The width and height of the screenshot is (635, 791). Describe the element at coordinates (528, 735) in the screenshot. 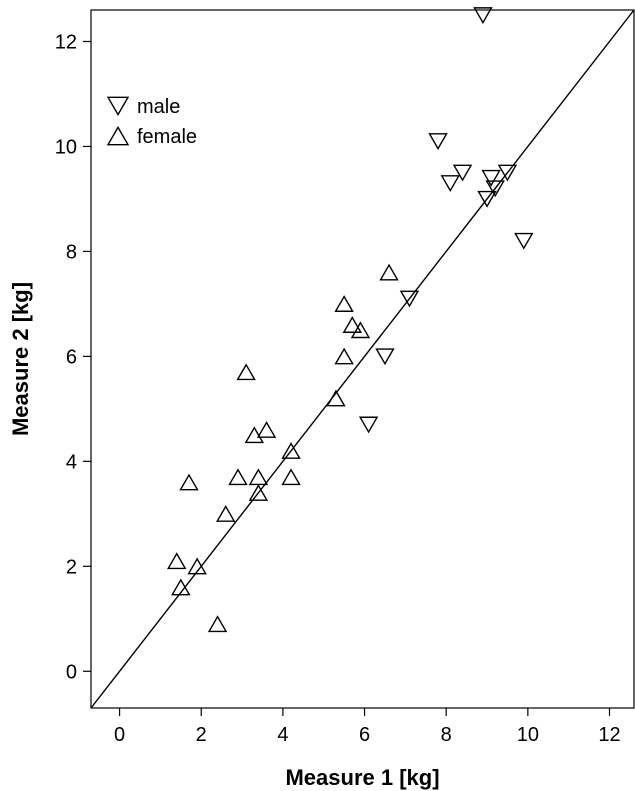

I see `x-tick-label: 10` at that location.